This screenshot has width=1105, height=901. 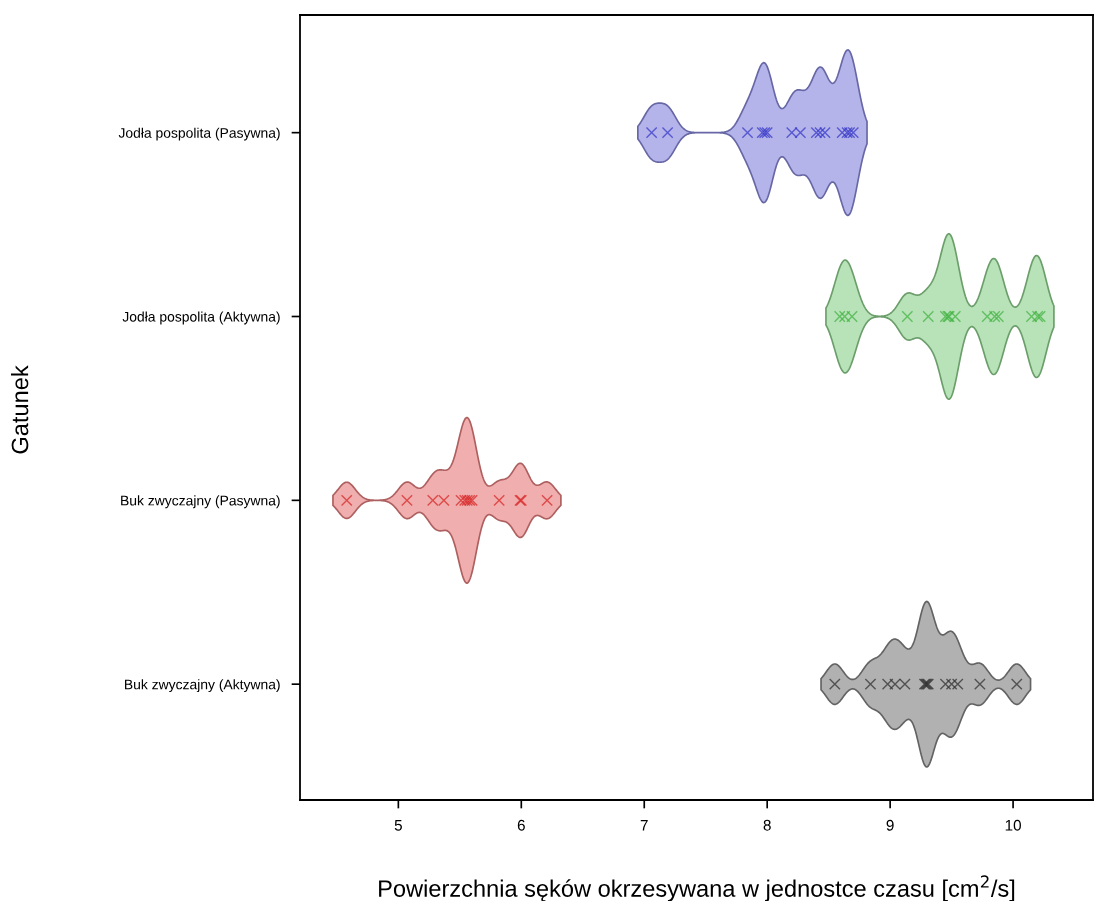 What do you see at coordinates (200, 502) in the screenshot?
I see `y-tick-label: Buk zwyczajny (Pasywna)` at bounding box center [200, 502].